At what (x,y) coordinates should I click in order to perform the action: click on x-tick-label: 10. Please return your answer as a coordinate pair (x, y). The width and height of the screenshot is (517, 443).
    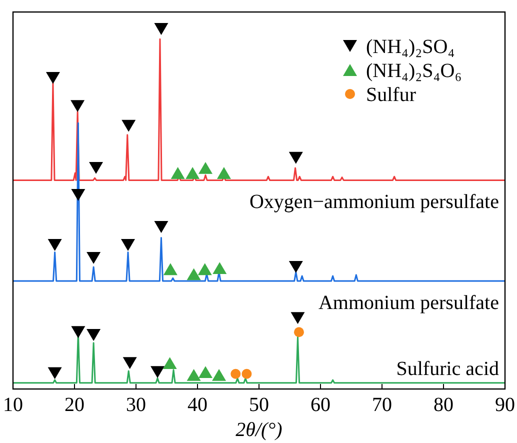
    Looking at the image, I should click on (13, 405).